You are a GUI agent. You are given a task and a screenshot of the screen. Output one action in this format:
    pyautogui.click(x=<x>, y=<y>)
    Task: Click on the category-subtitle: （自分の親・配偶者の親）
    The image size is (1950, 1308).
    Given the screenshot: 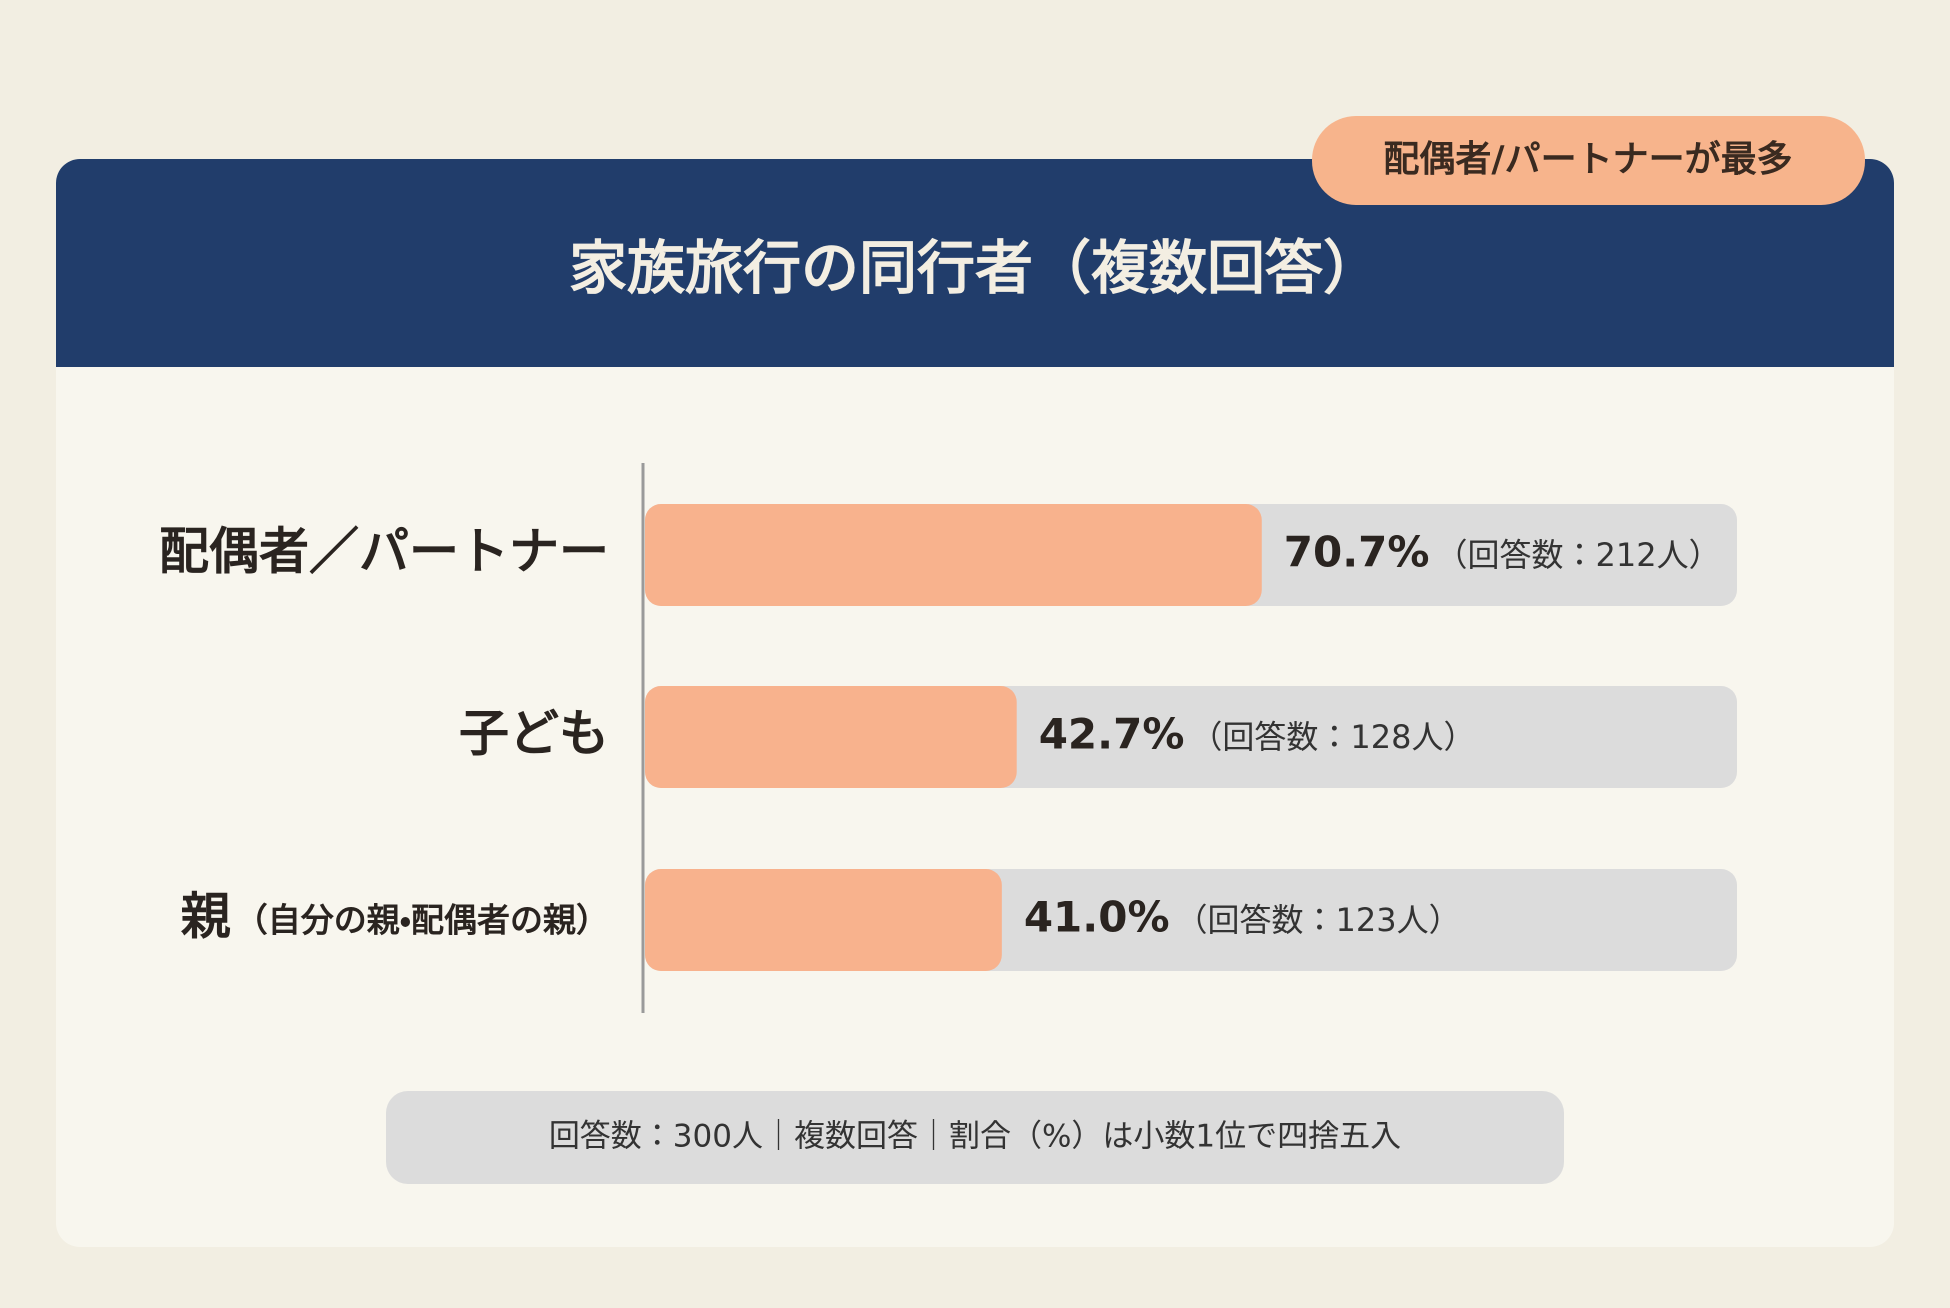 What is the action you would take?
    pyautogui.click(x=422, y=920)
    